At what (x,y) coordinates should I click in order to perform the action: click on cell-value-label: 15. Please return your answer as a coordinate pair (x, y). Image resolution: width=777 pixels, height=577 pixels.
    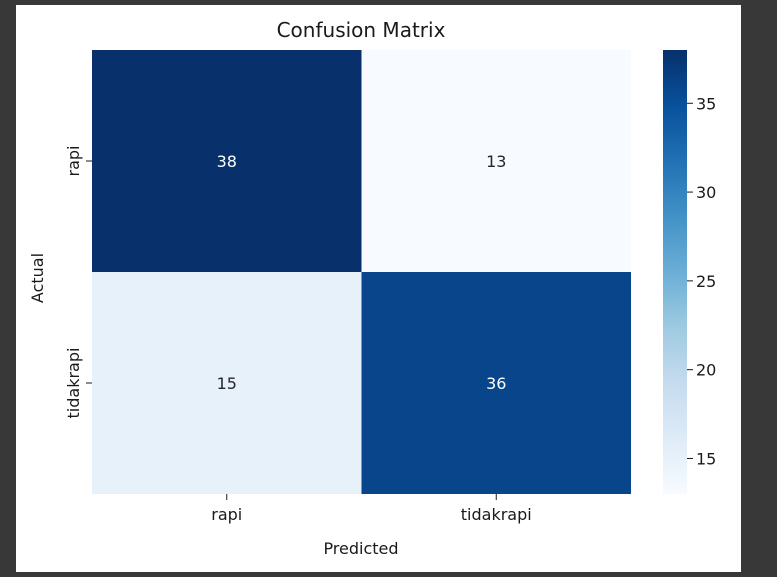
    Looking at the image, I should click on (227, 383).